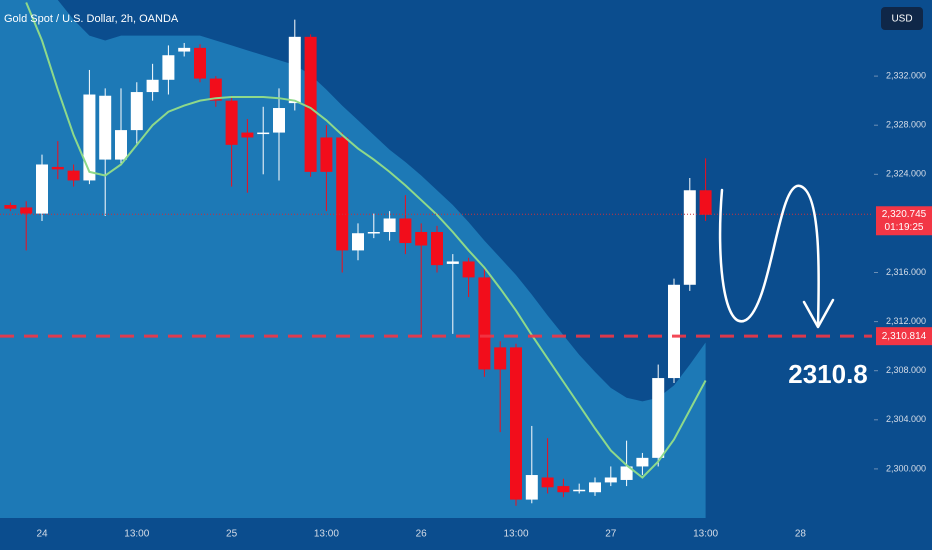 The width and height of the screenshot is (932, 550). I want to click on currency-button, so click(902, 18).